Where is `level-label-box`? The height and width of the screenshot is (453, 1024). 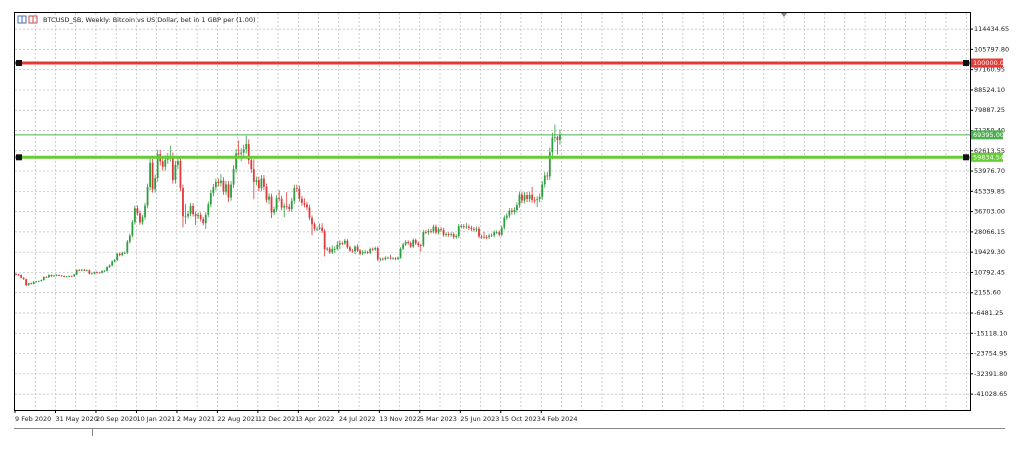
level-label-box is located at coordinates (987, 135).